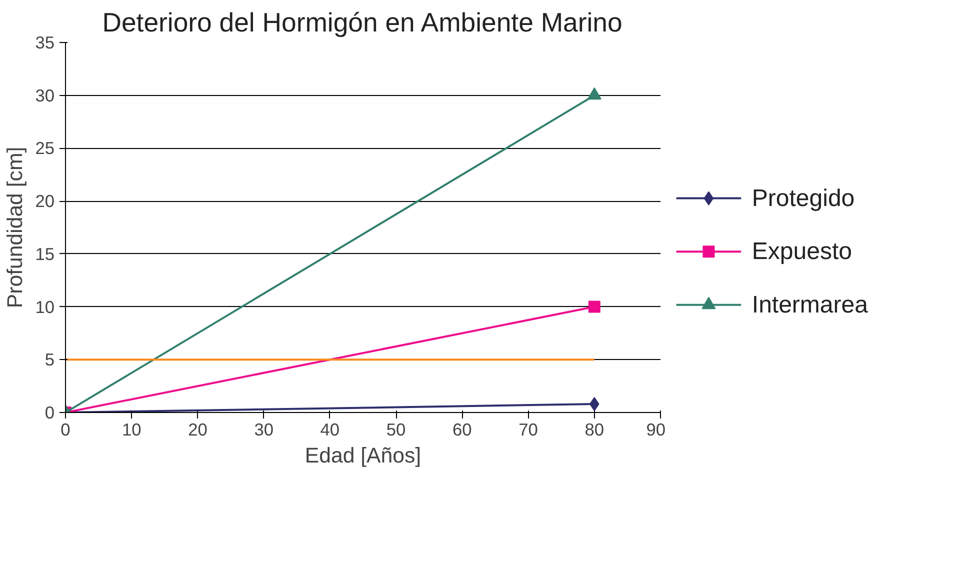  What do you see at coordinates (45, 306) in the screenshot?
I see `y-tick-label: 10` at bounding box center [45, 306].